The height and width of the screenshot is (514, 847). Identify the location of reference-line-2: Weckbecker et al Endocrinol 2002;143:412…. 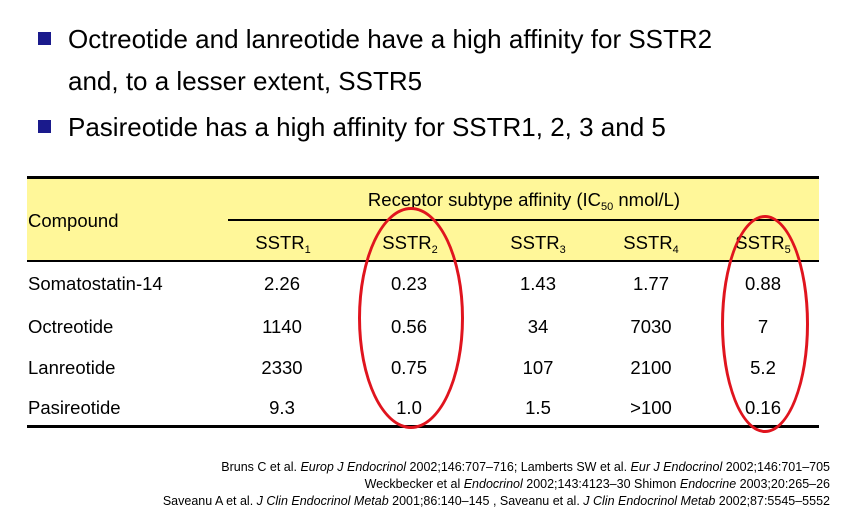
(597, 484).